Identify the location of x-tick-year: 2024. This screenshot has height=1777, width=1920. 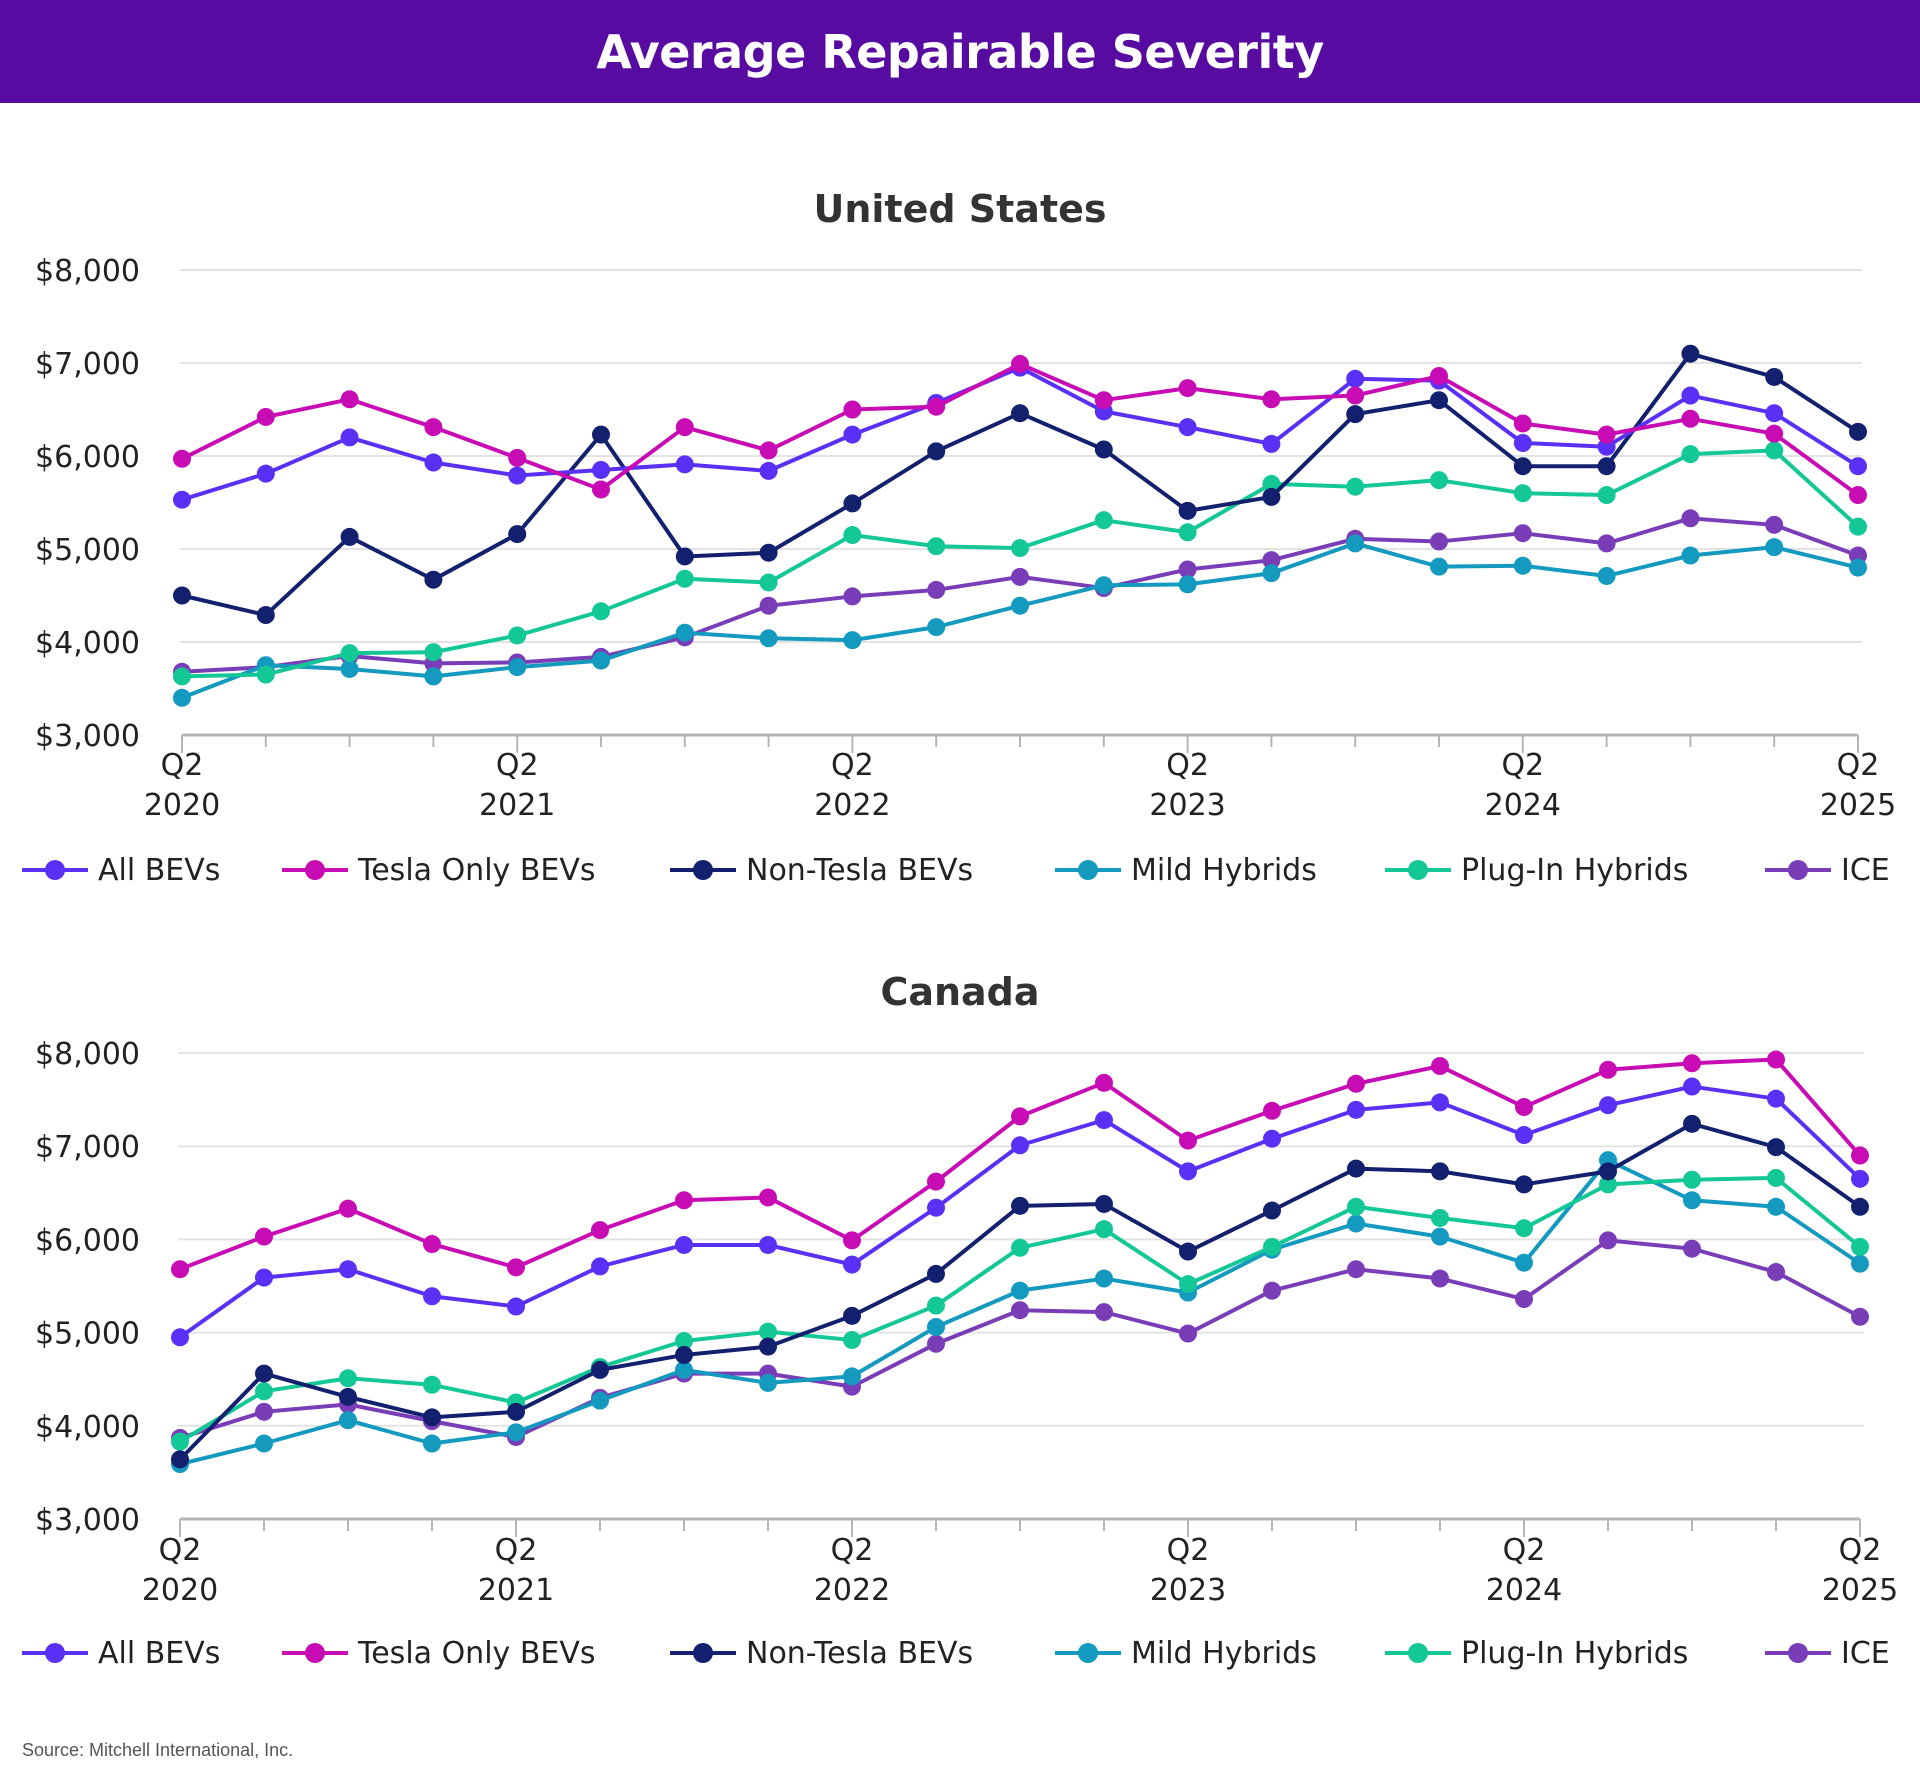
(1524, 1590).